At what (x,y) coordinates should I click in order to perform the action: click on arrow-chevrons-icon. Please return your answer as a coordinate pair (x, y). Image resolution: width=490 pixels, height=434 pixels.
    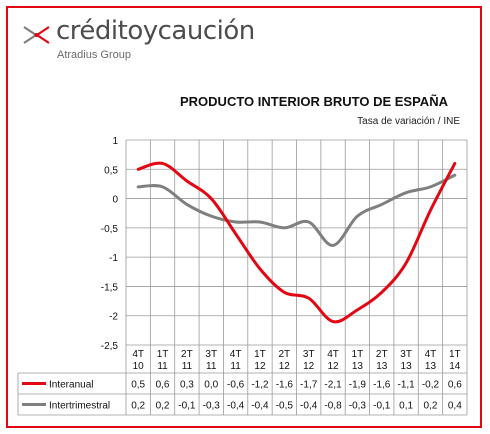
    Looking at the image, I should click on (36, 35).